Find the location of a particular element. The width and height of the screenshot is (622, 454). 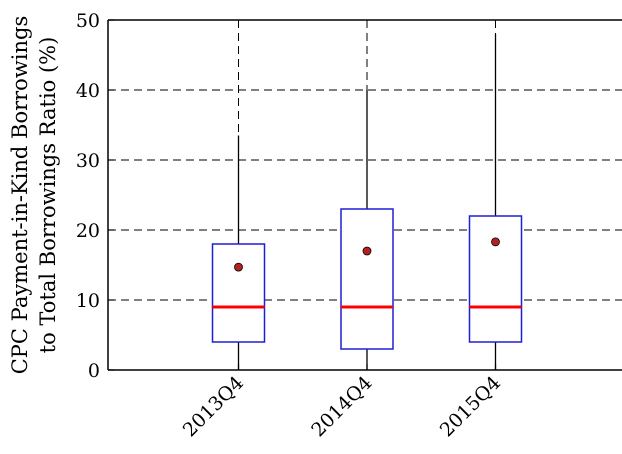

y-axis-label-line-1: CPC Payment-in-Kind Borrowings is located at coordinates (20, 195).